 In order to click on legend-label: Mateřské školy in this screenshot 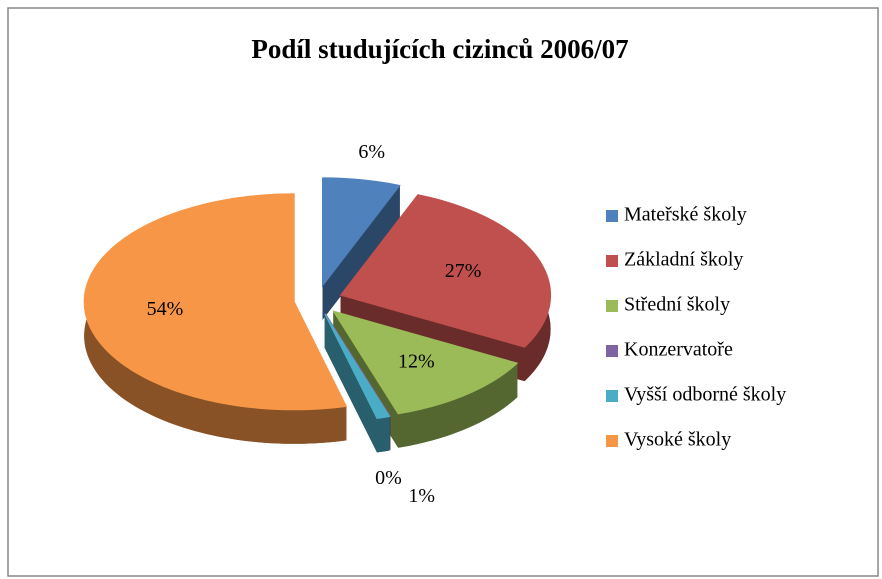, I will do `click(685, 215)`.